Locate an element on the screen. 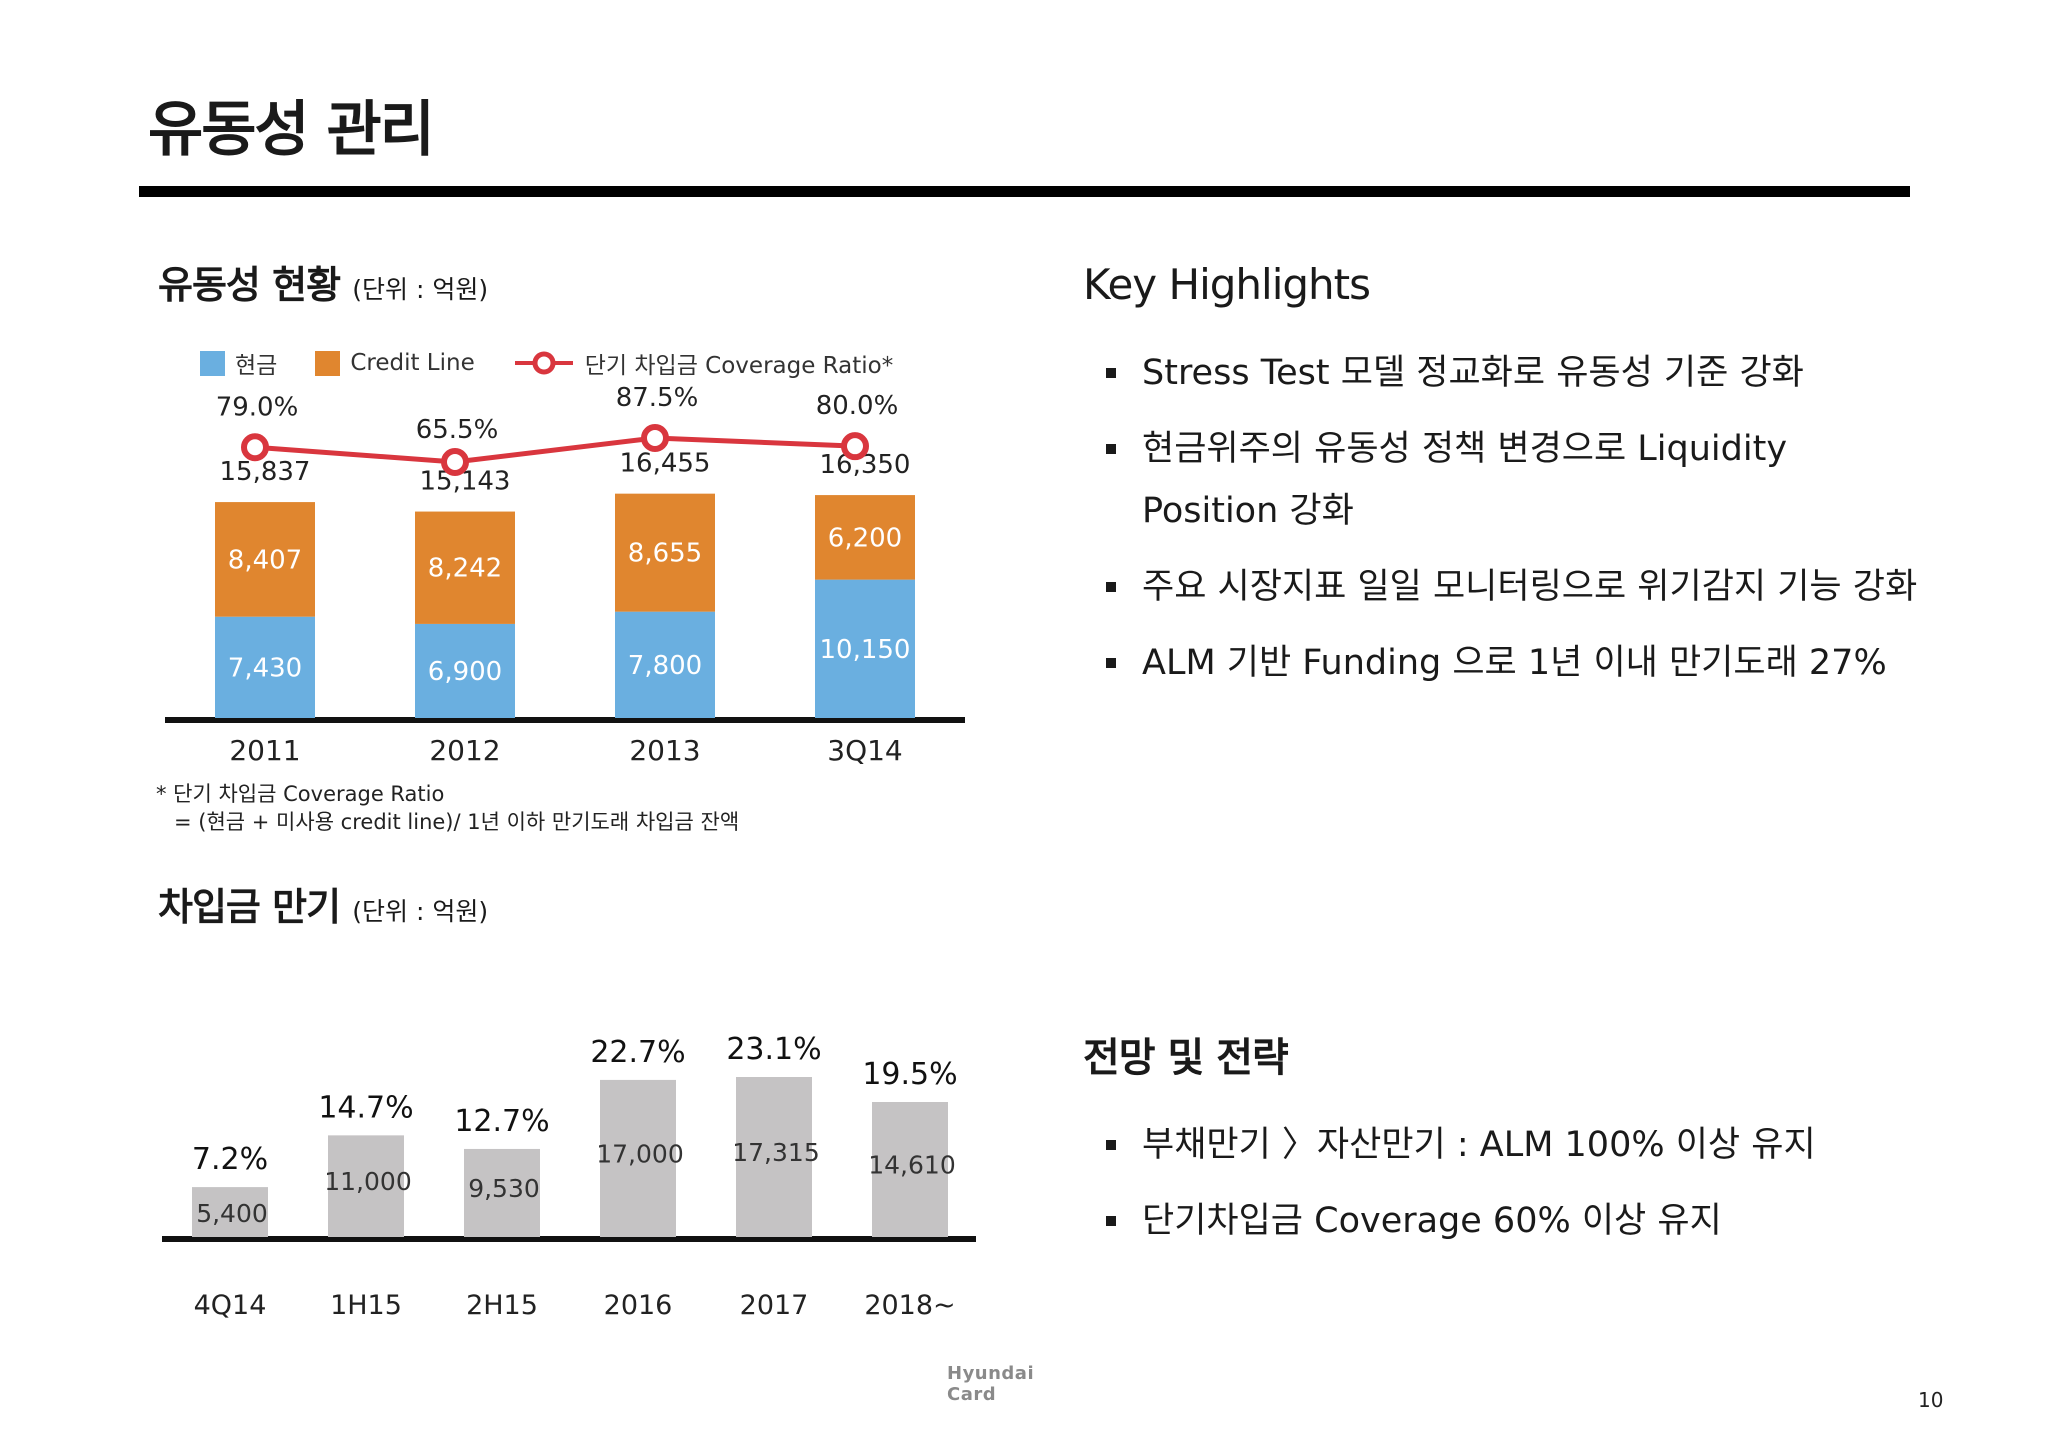 The width and height of the screenshot is (2048, 1447). footnote-line-1: * 단기 차입금 Coverage Ratio is located at coordinates (300, 794).